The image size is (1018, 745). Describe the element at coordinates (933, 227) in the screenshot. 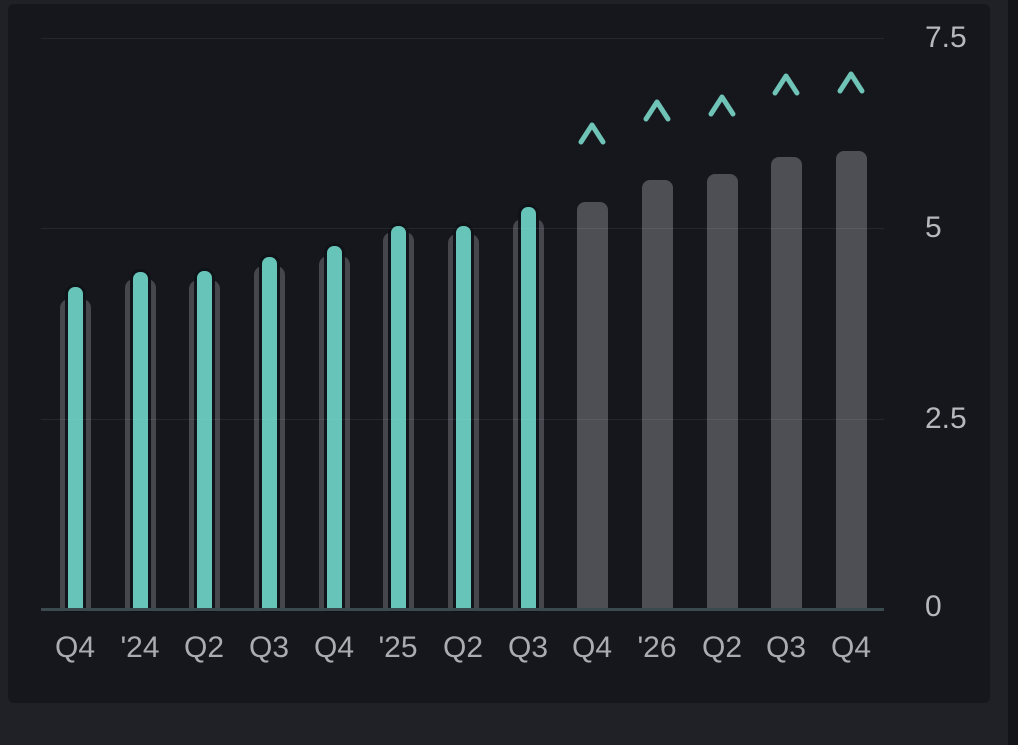

I see `y-axis-label-5: 5` at that location.